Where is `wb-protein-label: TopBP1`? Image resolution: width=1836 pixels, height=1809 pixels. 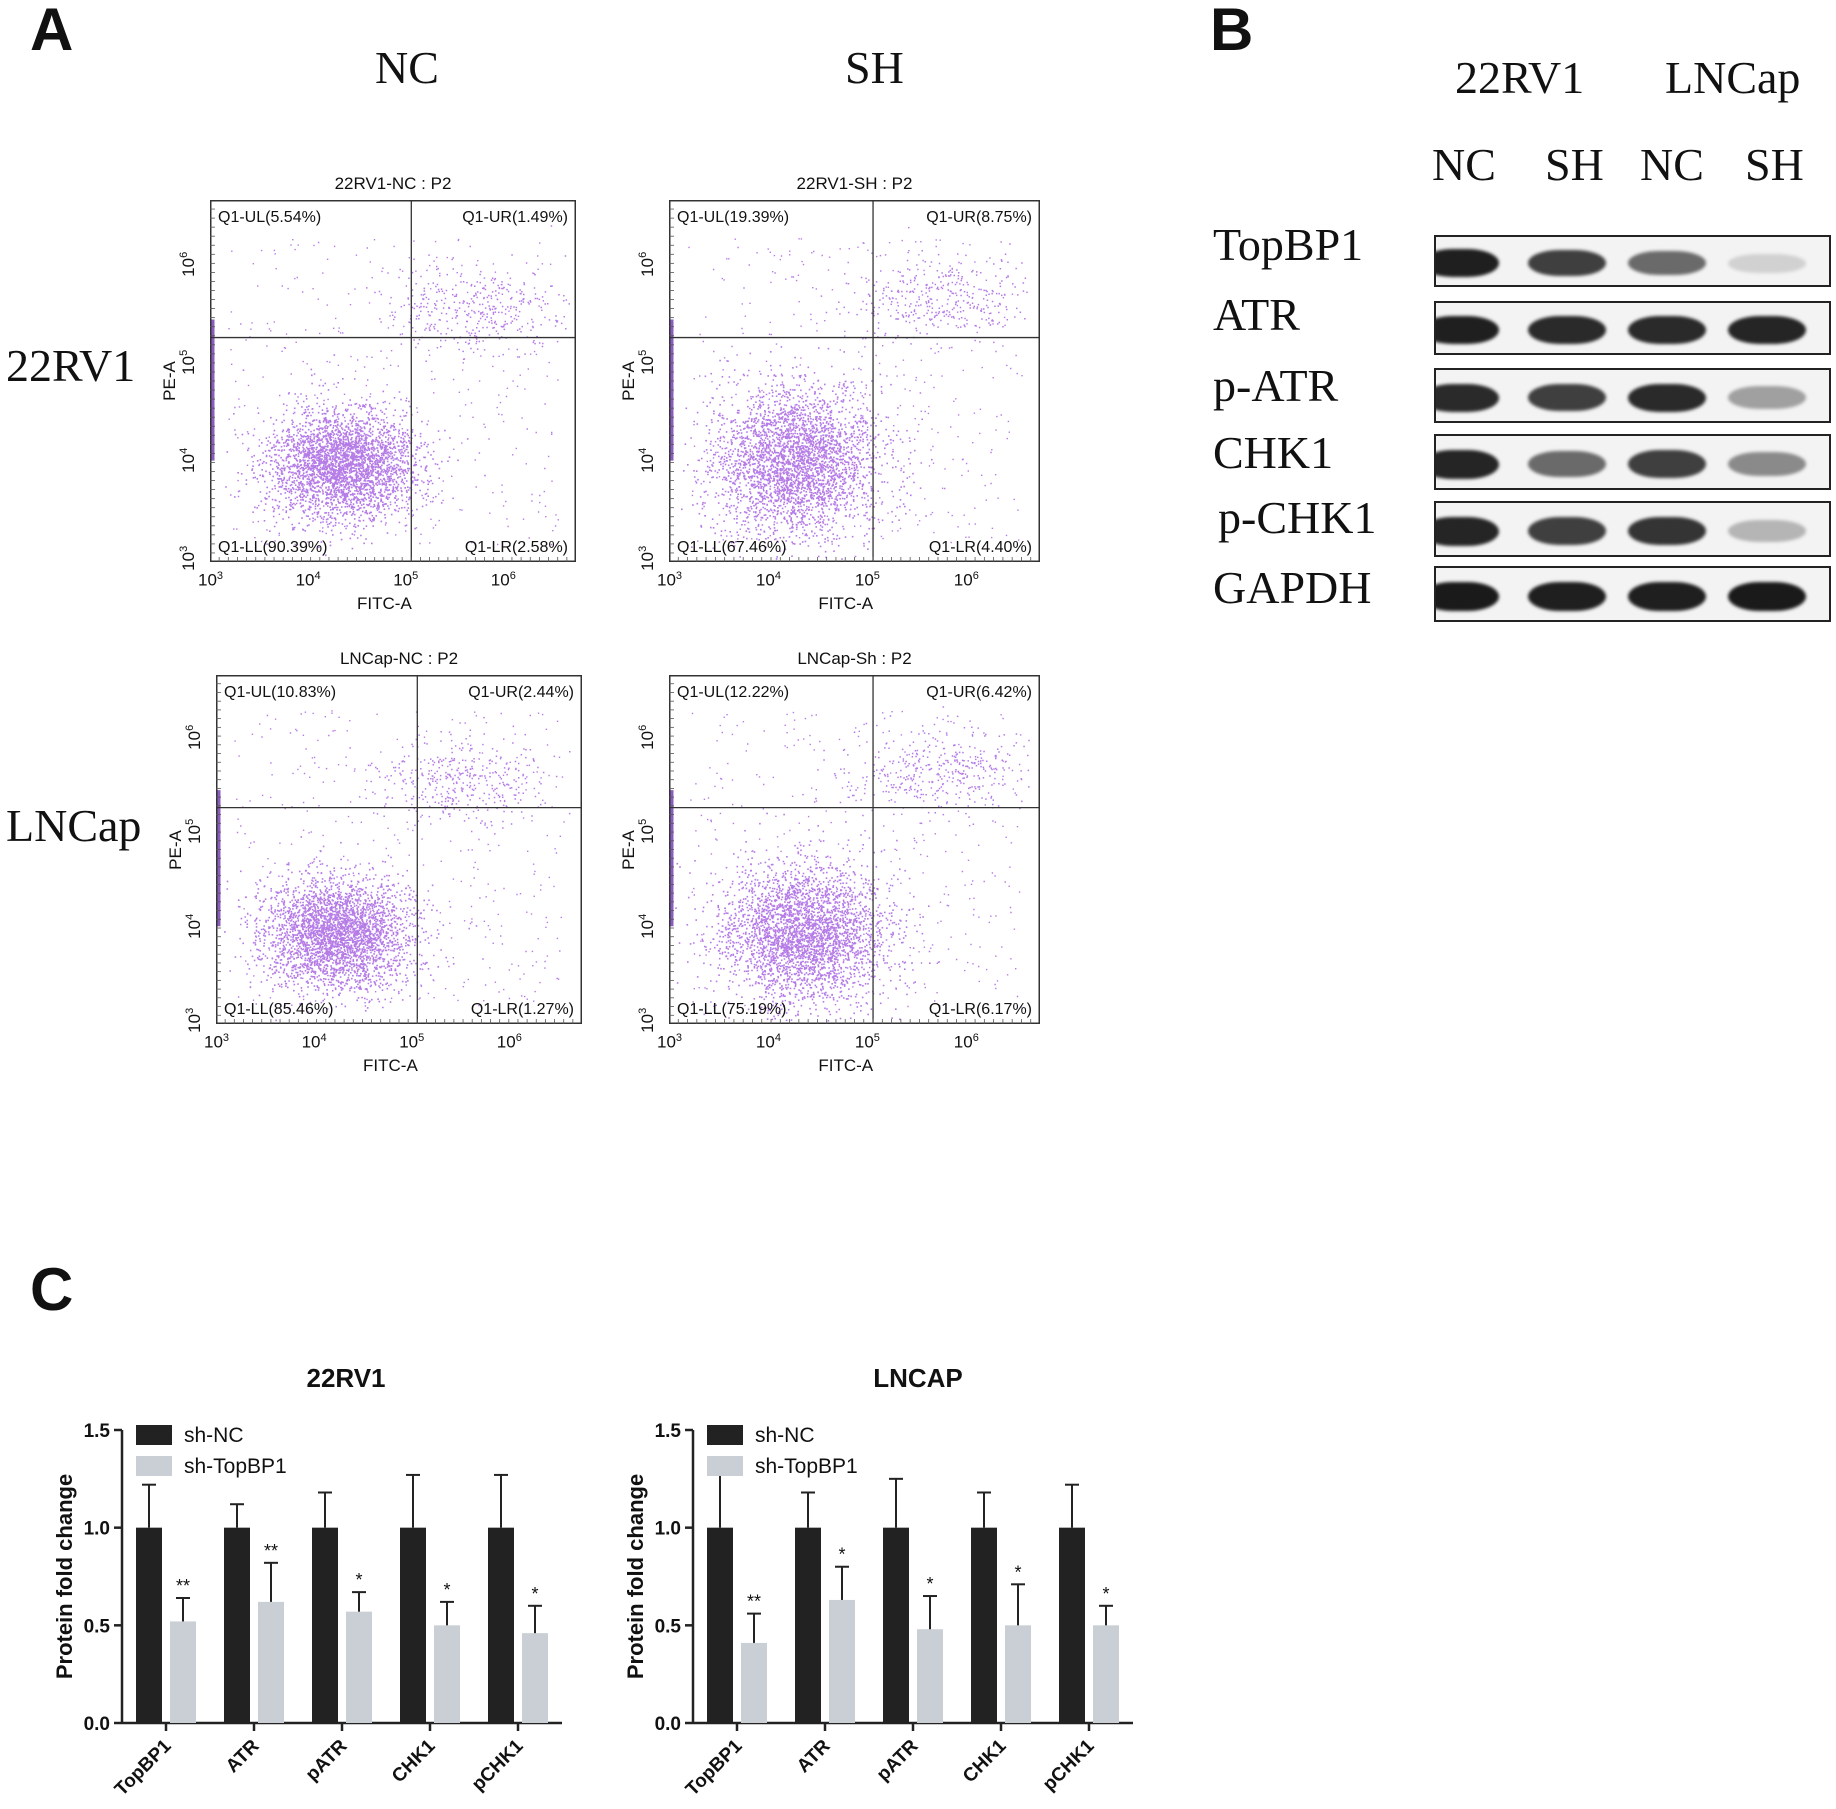 wb-protein-label: TopBP1 is located at coordinates (1288, 244).